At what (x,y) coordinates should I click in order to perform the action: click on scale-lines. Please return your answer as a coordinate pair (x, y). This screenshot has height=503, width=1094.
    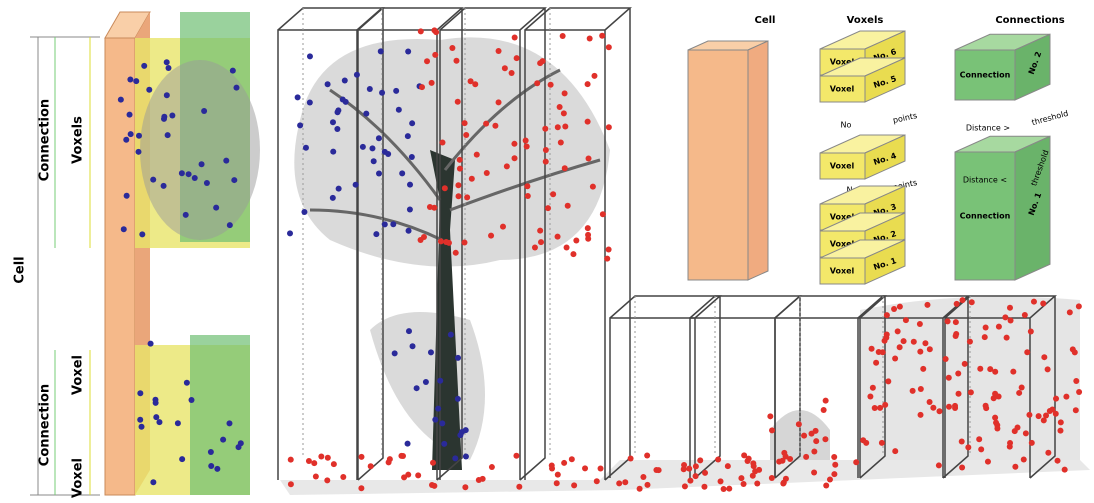
    Looking at the image, I should click on (65, 266).